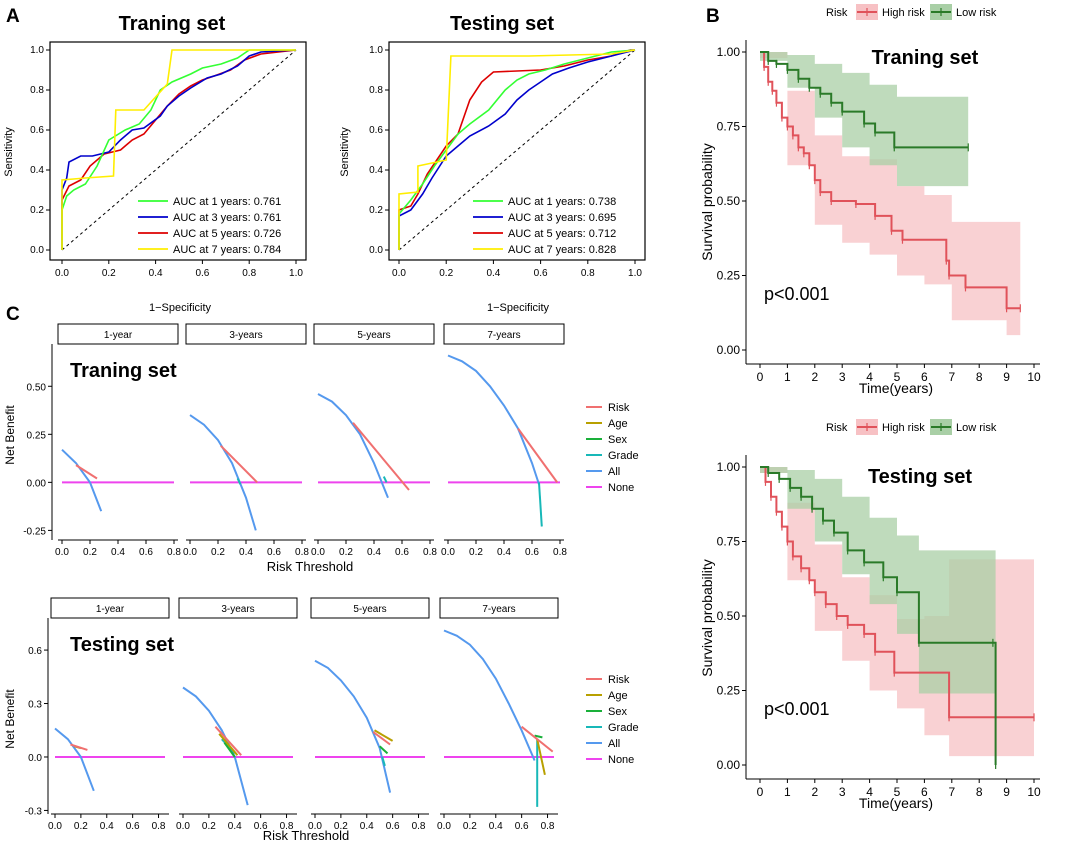  What do you see at coordinates (729, 276) in the screenshot?
I see `km_train-ytick-label: 0.25` at bounding box center [729, 276].